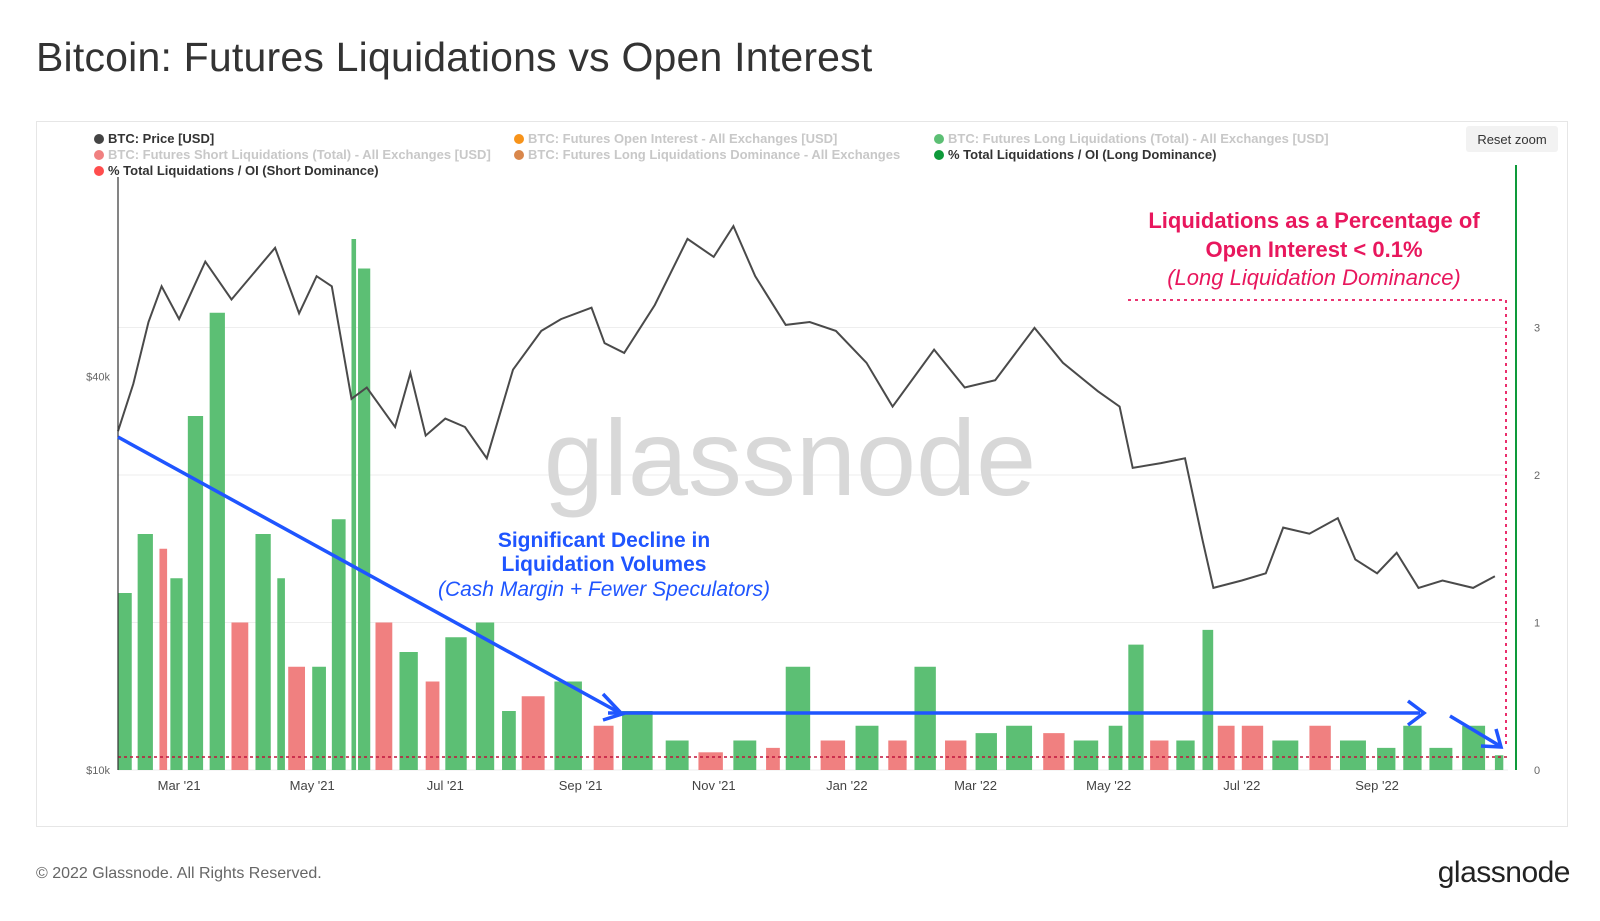 The width and height of the screenshot is (1600, 921). I want to click on decline-subtitle: (Cash Margin + Fewer Speculators), so click(604, 589).